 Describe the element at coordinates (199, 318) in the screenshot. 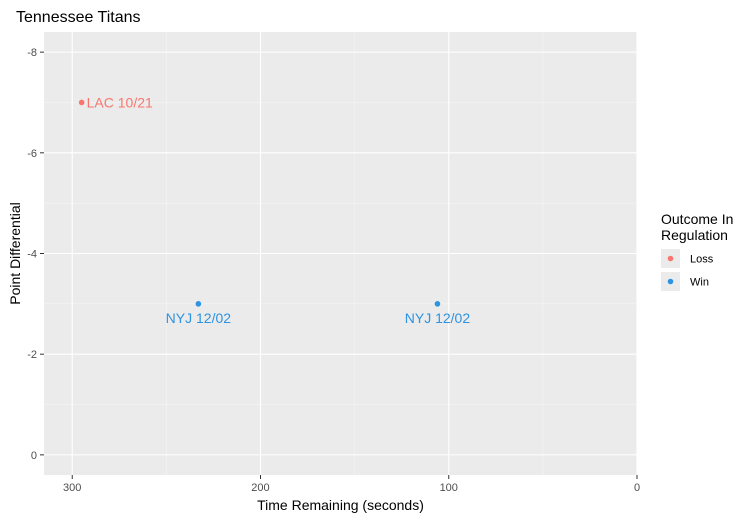

I see `data-label-1: NYJ 12/02` at that location.